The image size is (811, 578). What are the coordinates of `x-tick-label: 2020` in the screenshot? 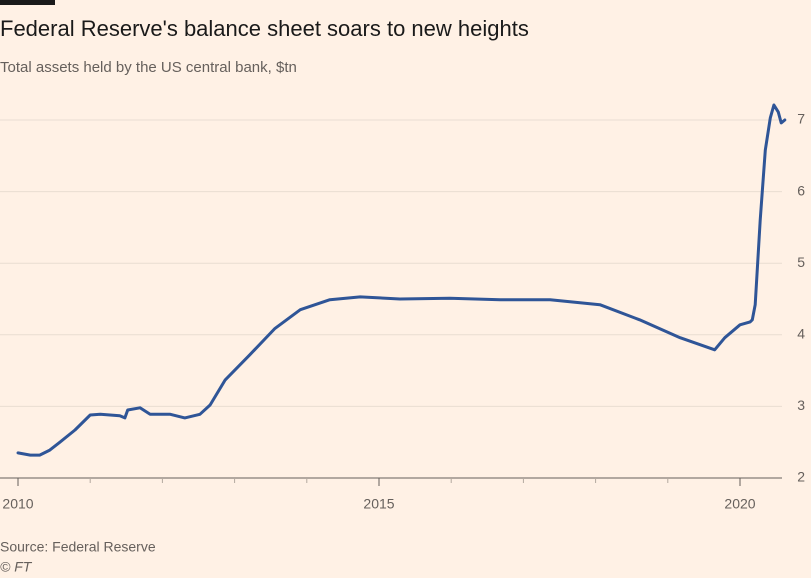 It's located at (739, 504).